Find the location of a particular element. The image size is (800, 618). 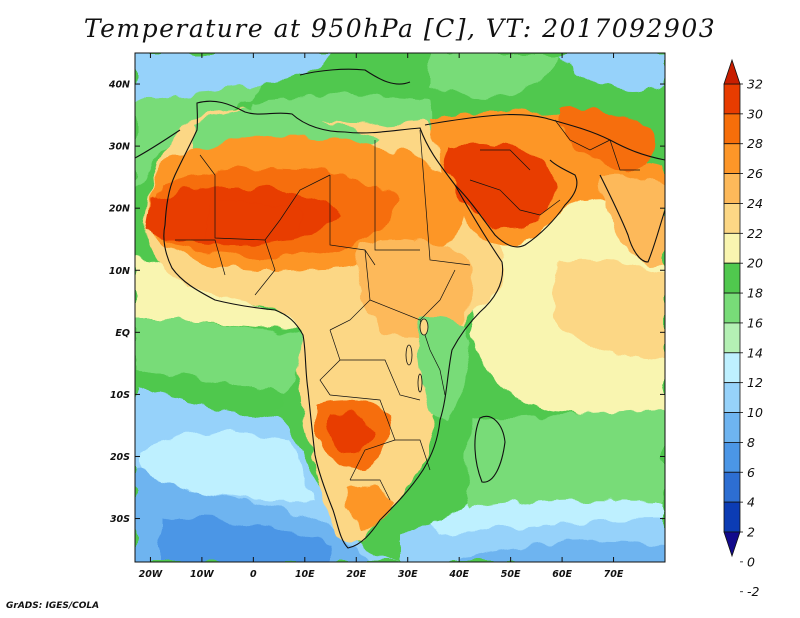

central-africa-warm is located at coordinates (415, 289).